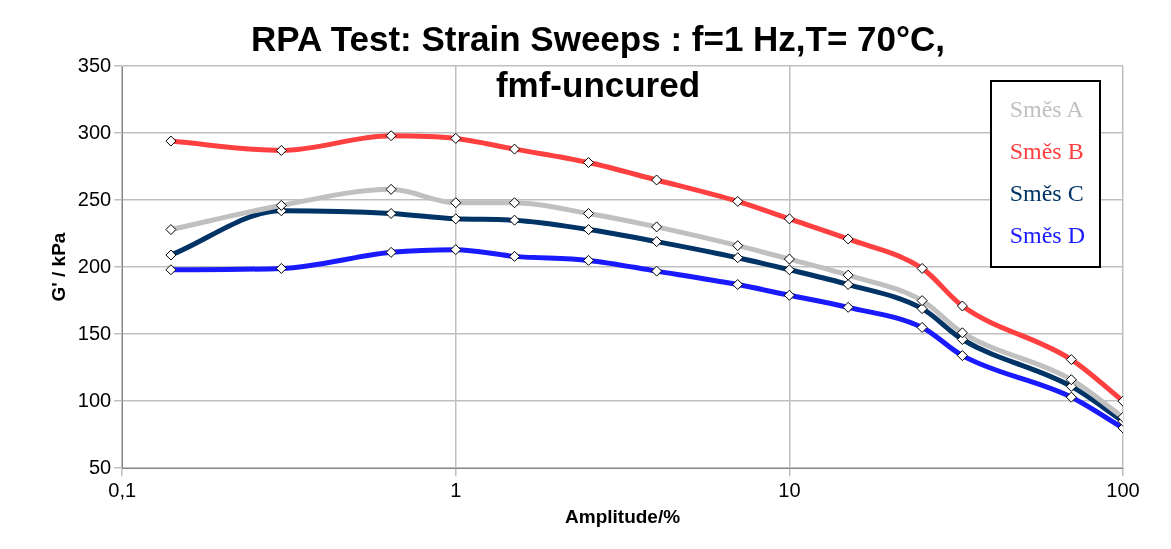 The width and height of the screenshot is (1171, 549). Describe the element at coordinates (1047, 151) in the screenshot. I see `text: Směs B` at that location.